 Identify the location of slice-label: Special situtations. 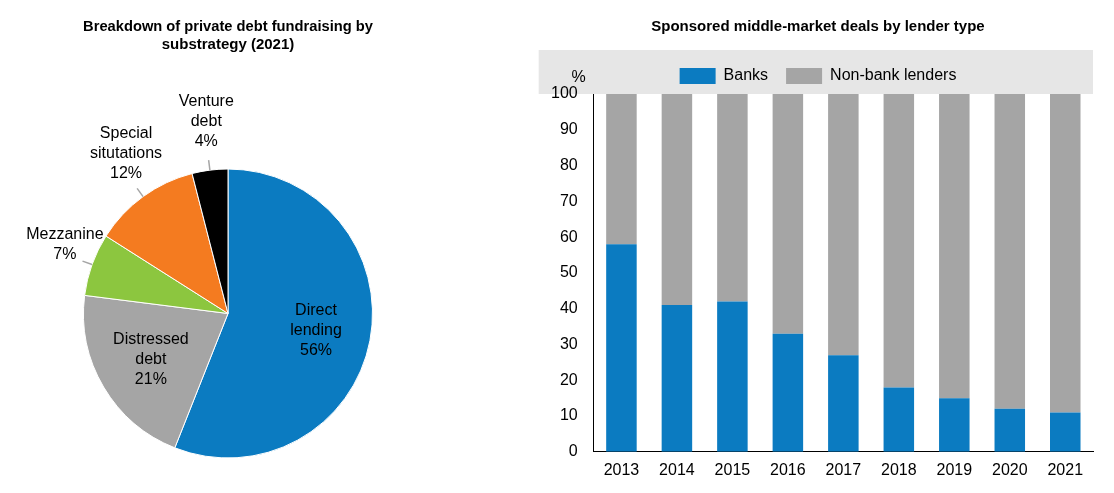
(126, 142).